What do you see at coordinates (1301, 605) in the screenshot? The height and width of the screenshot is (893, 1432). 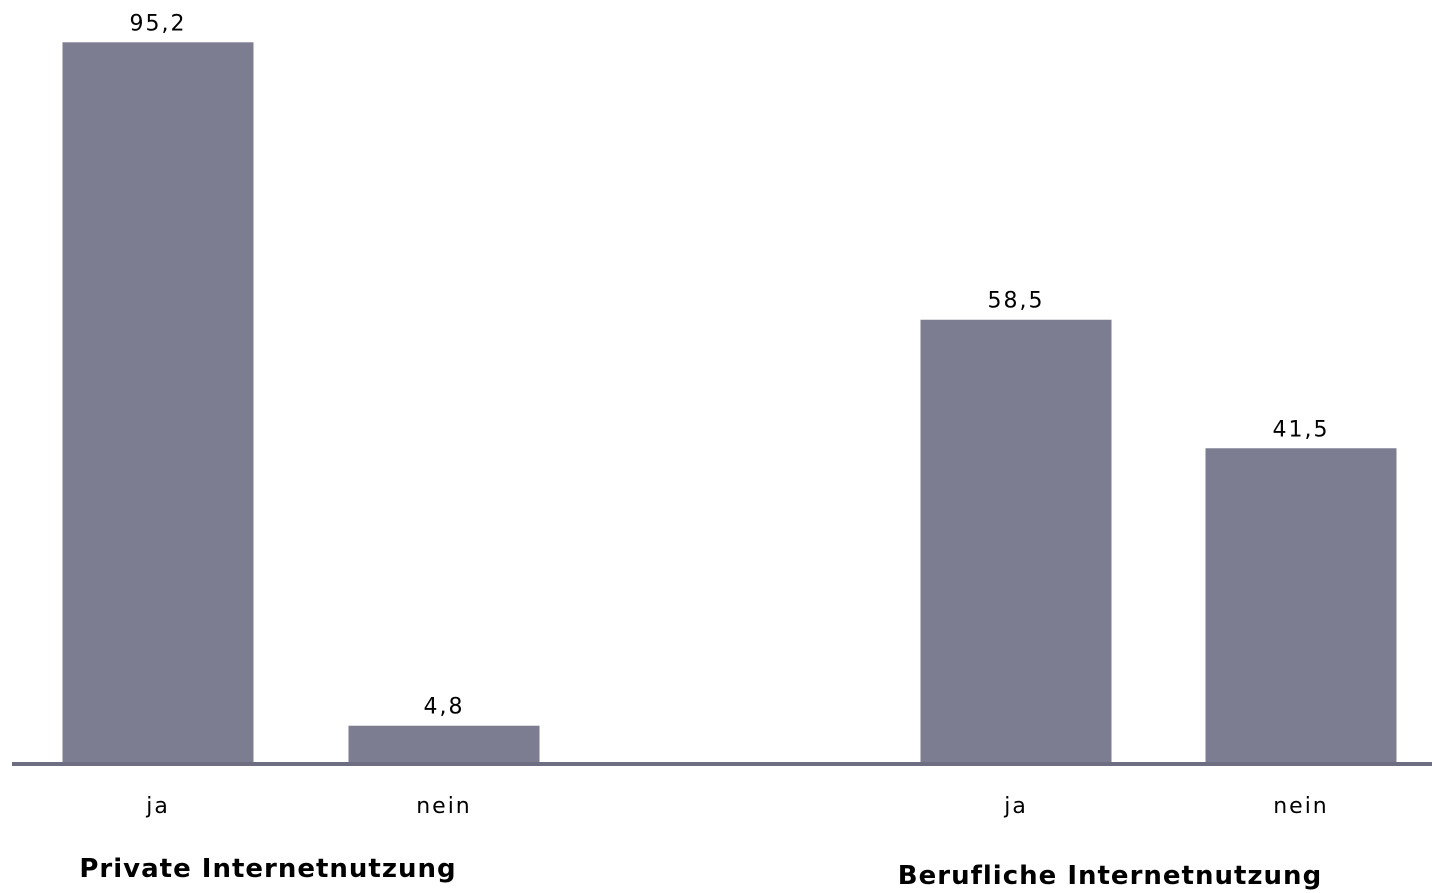 I see `bar-beruflich-nein` at bounding box center [1301, 605].